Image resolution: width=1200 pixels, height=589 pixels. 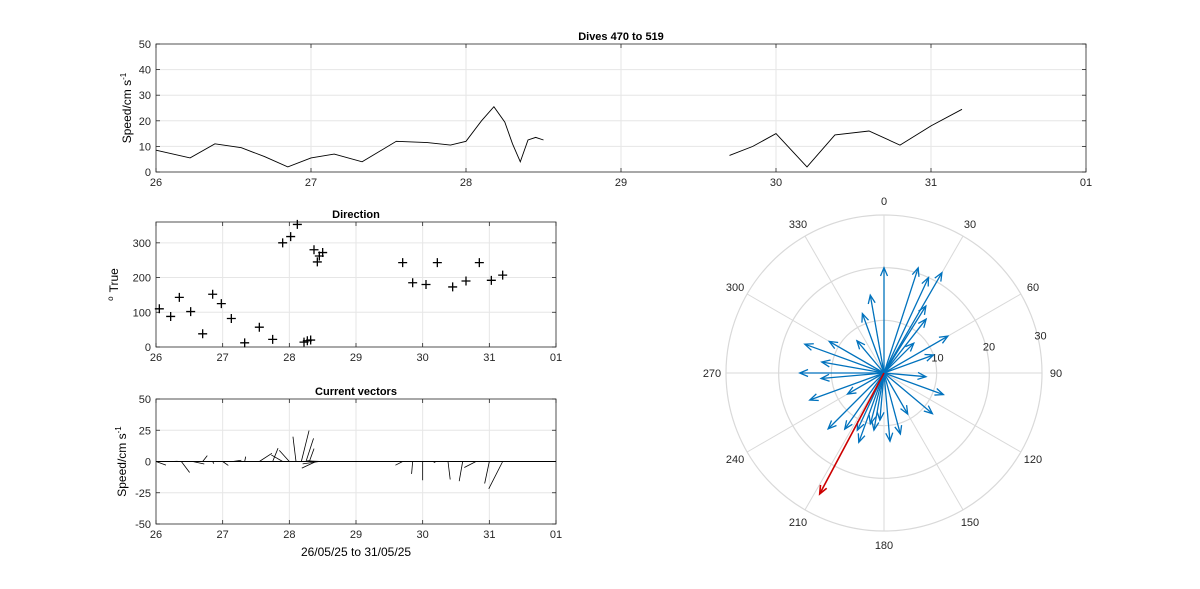 I want to click on direction-ylabel: o True, so click(x=113, y=284).